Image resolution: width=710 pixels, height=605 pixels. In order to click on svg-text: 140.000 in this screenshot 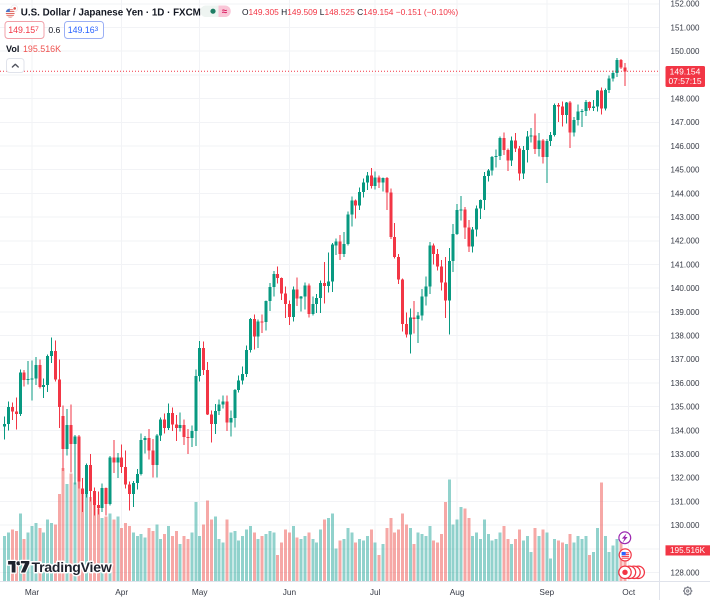, I will do `click(685, 288)`.